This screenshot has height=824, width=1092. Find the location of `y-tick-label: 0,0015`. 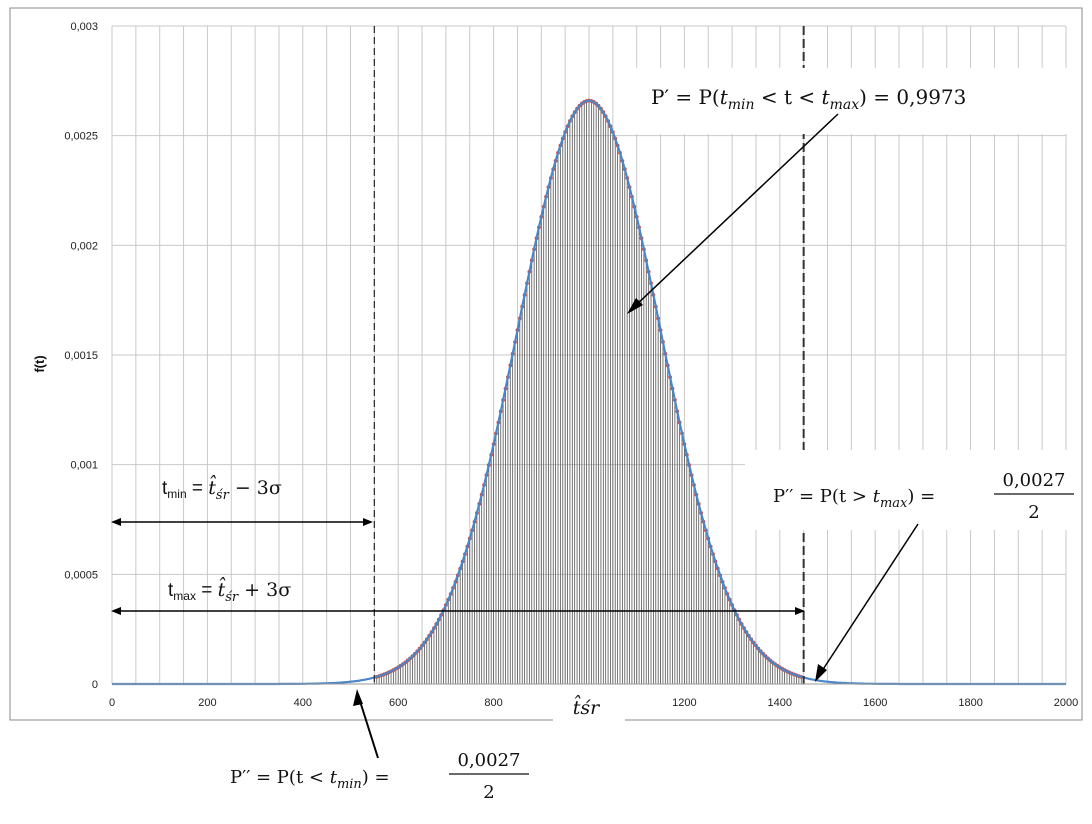

y-tick-label: 0,0015 is located at coordinates (81, 356).